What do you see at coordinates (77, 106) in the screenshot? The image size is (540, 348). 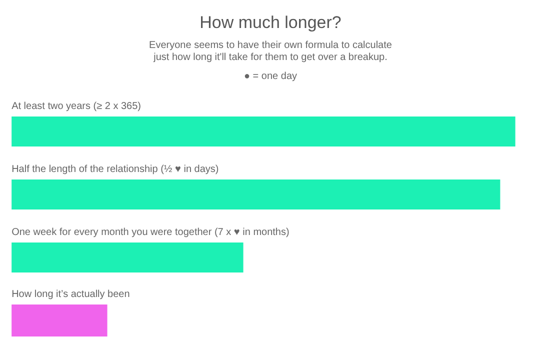 I see `y-tick-label: At least two years (≥ 2 x 365)` at bounding box center [77, 106].